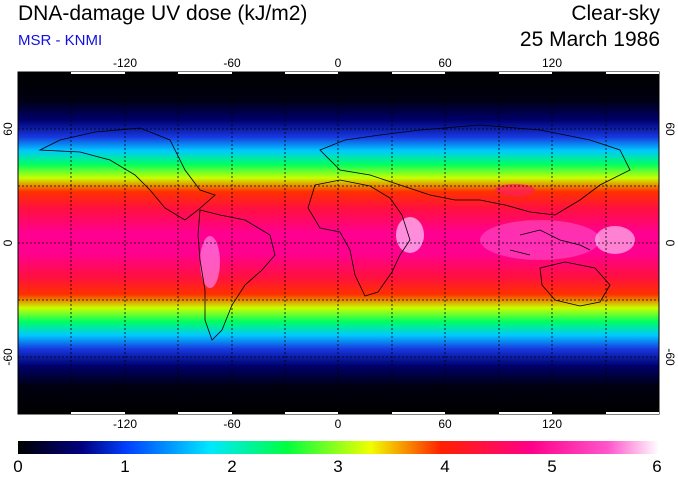 The height and width of the screenshot is (480, 678). I want to click on lon-tick-bottom: 0, so click(338, 424).